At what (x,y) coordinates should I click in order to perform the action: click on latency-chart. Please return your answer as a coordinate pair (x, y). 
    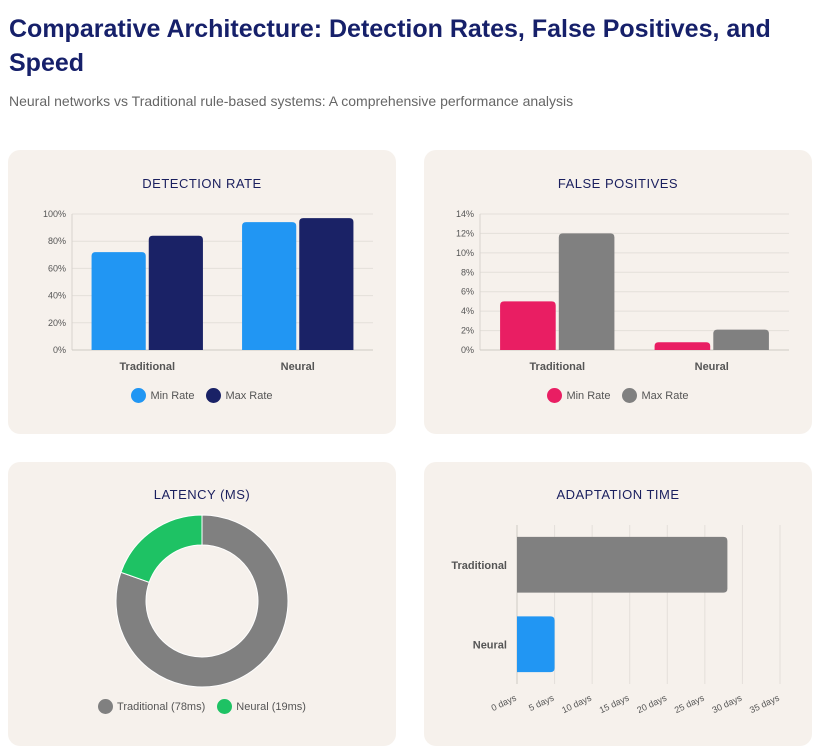
    Looking at the image, I should click on (202, 601).